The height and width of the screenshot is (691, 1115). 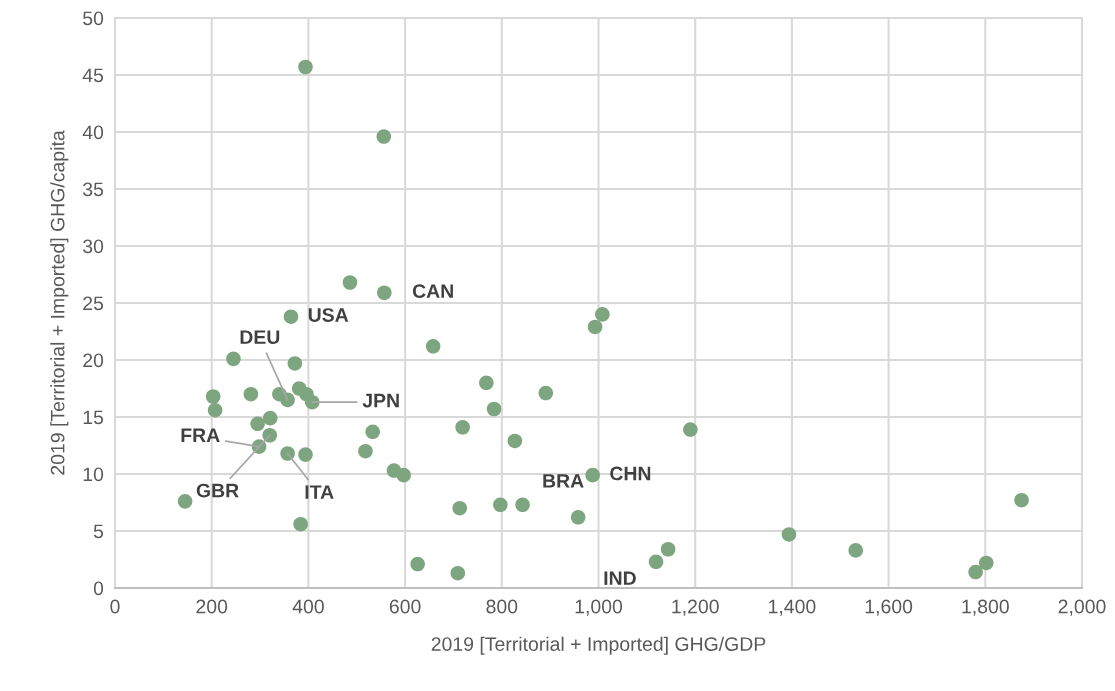 I want to click on y-tick-label: 15, so click(x=93, y=417).